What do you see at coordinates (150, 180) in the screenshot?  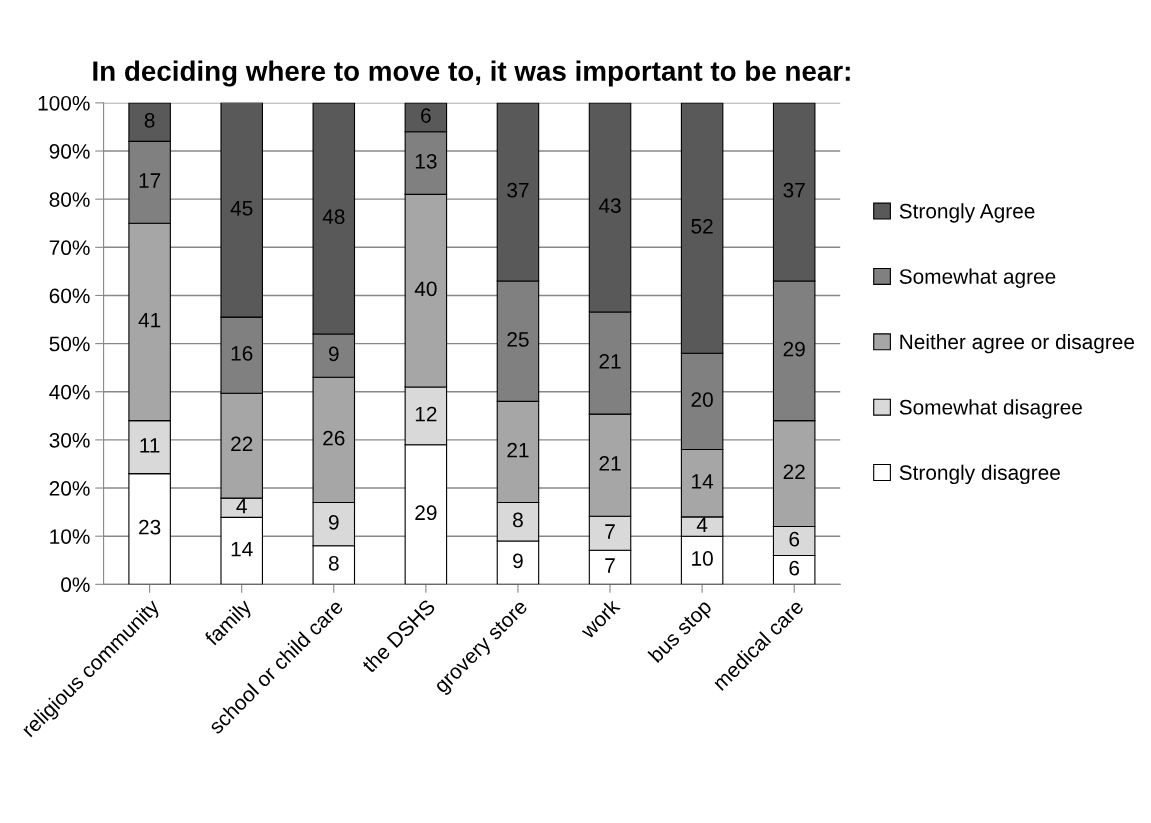 I see `data-label: 17` at bounding box center [150, 180].